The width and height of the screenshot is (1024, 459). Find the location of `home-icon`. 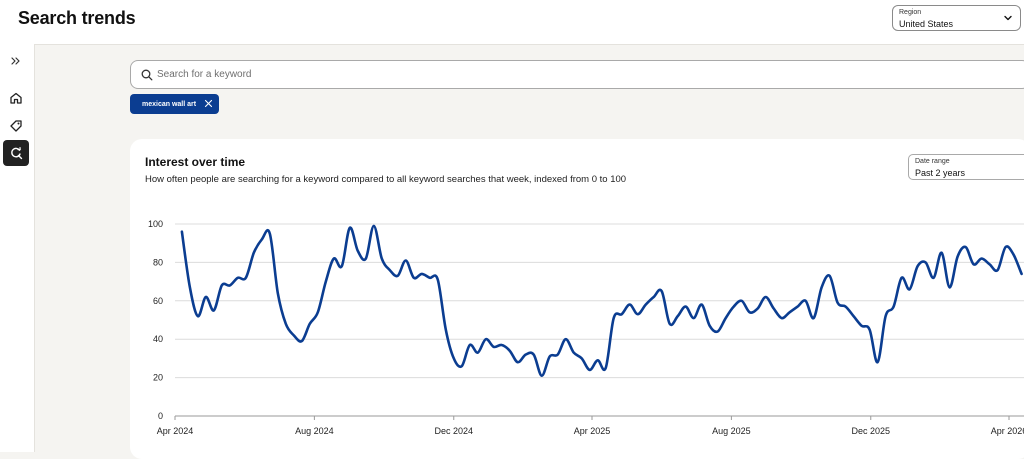

home-icon is located at coordinates (16, 98).